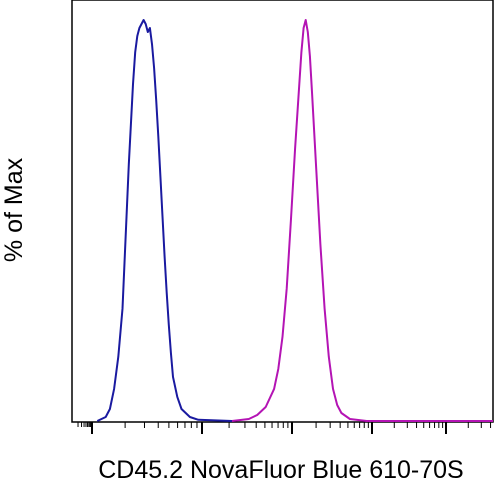 The height and width of the screenshot is (484, 499). What do you see at coordinates (284, 428) in the screenshot?
I see `x-axis-ticks` at bounding box center [284, 428].